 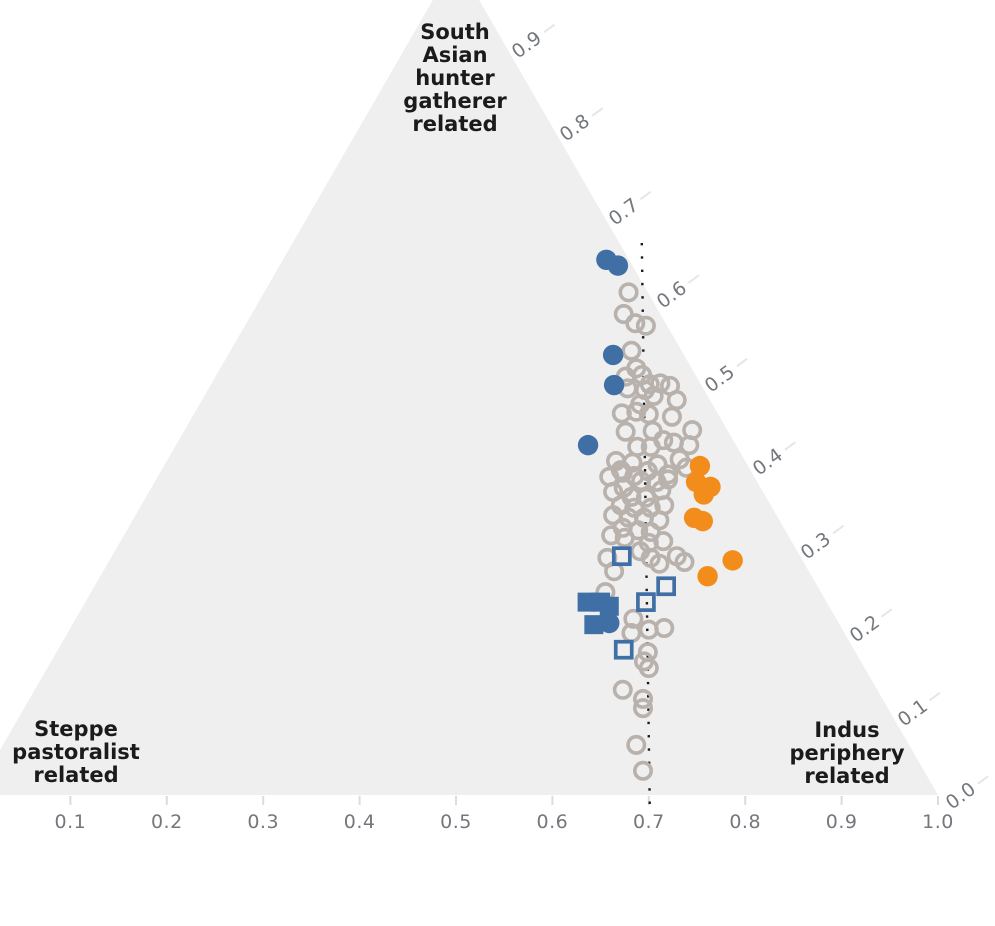 I want to click on corner-label-bottom-right: Indus periphery related, so click(x=847, y=753).